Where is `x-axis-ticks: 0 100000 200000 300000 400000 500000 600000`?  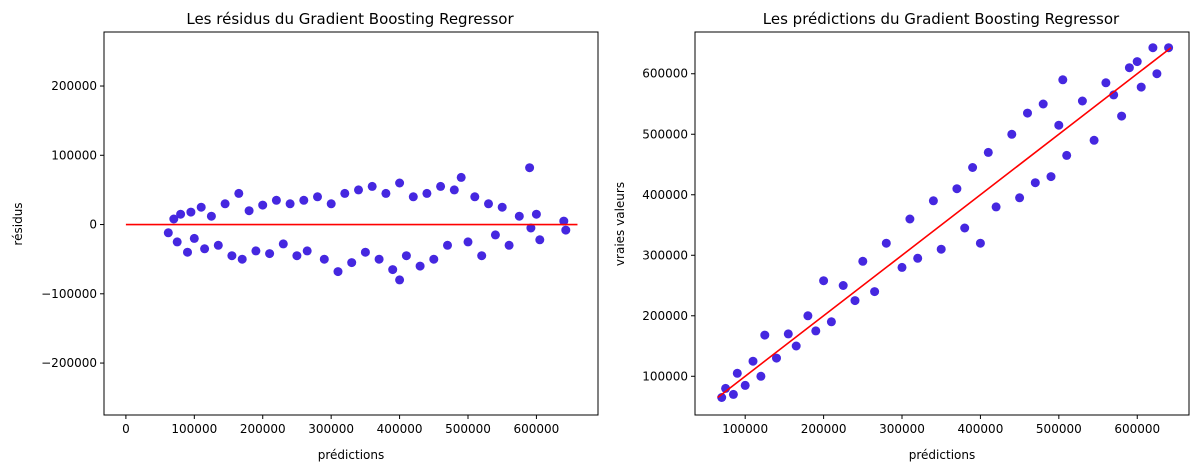
x-axis-ticks: 0 100000 200000 300000 400000 500000 600000 is located at coordinates (340, 425).